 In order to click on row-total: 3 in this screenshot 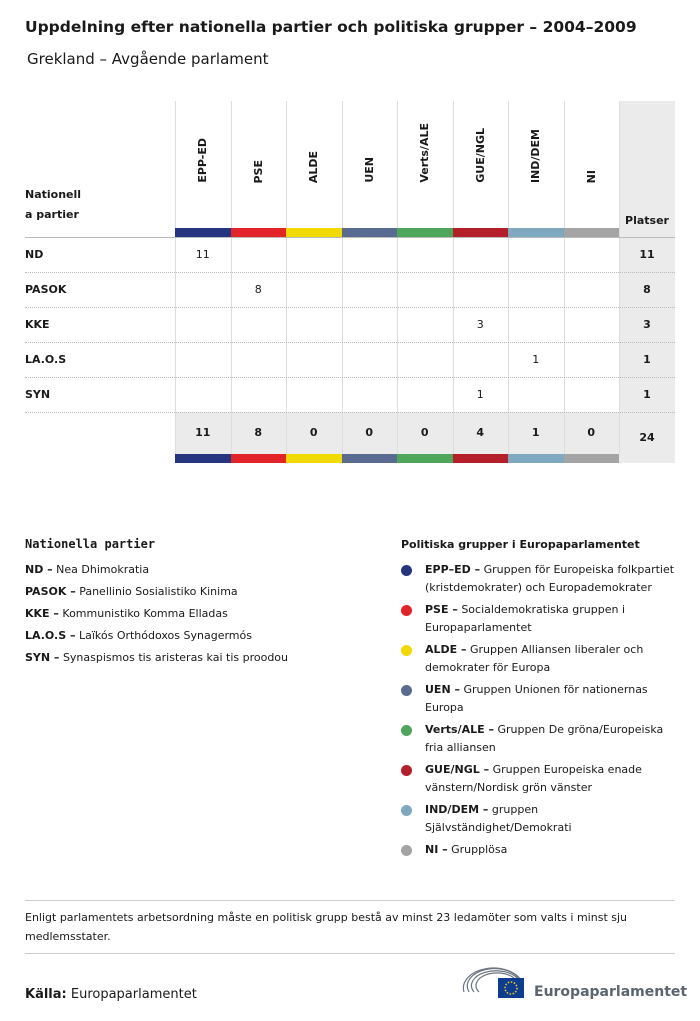, I will do `click(647, 324)`.